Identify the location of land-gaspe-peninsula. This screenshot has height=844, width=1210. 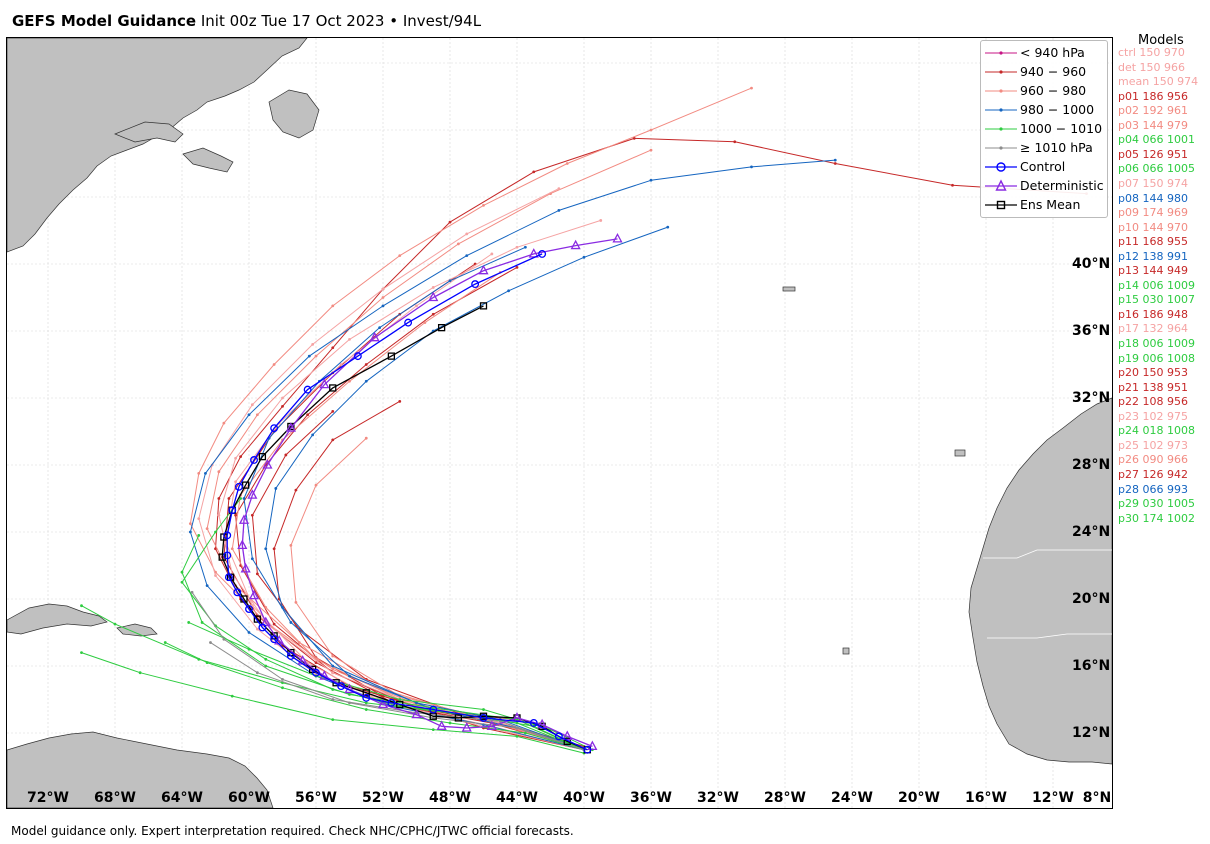
(149, 132).